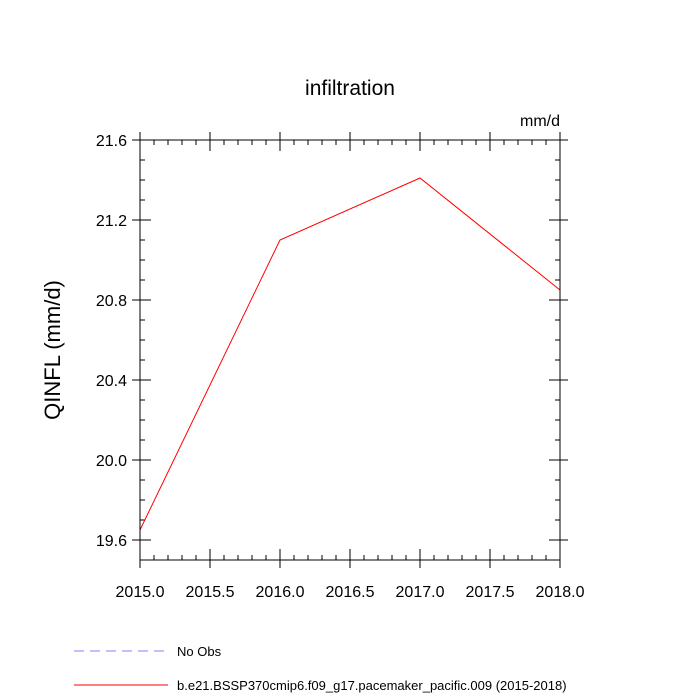 The image size is (700, 700). Describe the element at coordinates (52, 350) in the screenshot. I see `y-axis-label: QINFL (mm/d)` at that location.